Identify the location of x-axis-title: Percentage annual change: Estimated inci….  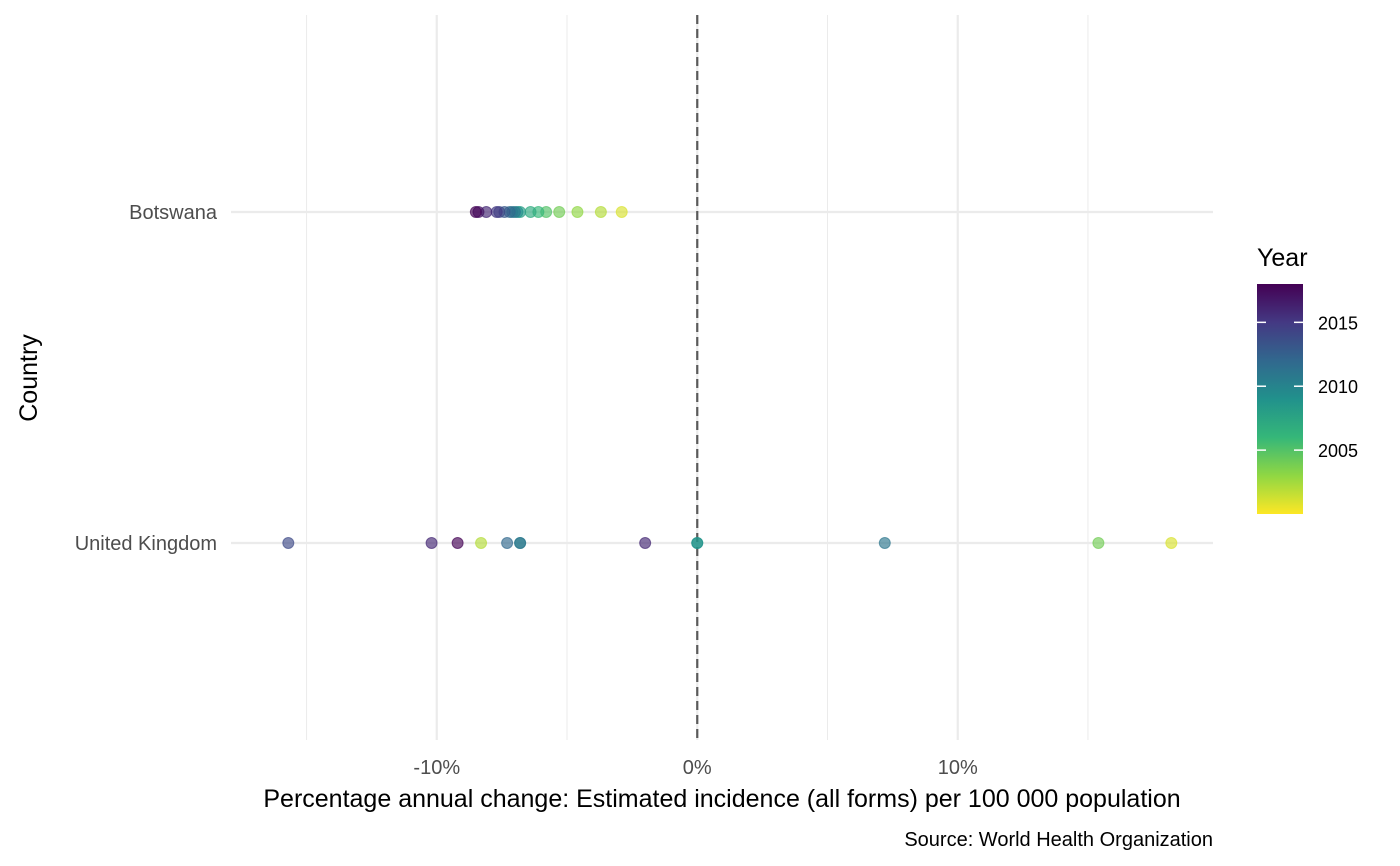
(721, 799).